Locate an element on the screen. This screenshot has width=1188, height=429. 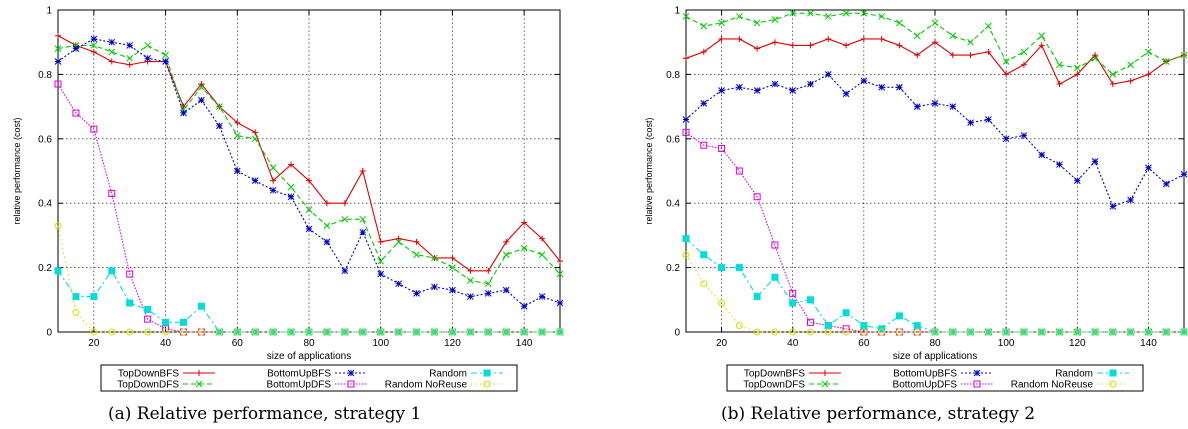
y-tick-label: 1 is located at coordinates (677, 11).